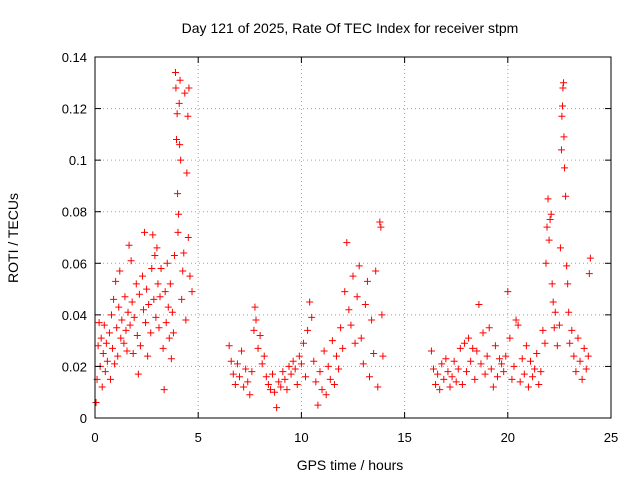  What do you see at coordinates (301, 437) in the screenshot?
I see `x-tick-label: 10` at bounding box center [301, 437].